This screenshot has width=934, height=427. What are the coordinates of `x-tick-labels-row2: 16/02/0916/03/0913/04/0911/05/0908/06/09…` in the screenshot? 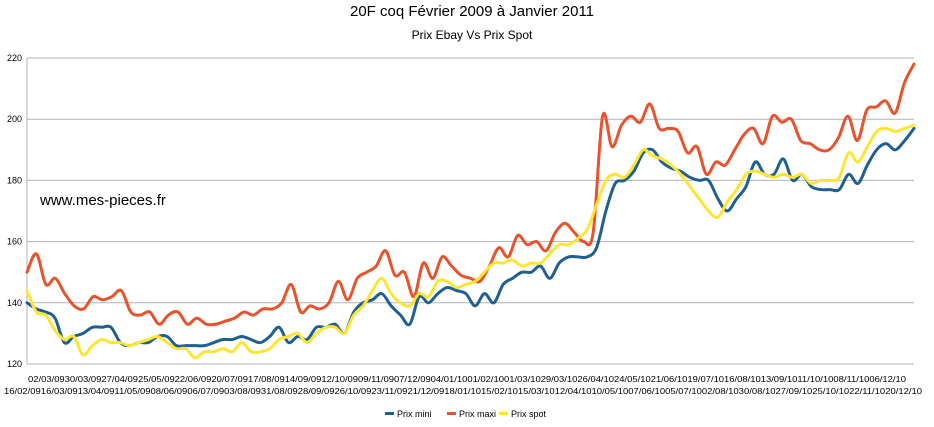 It's located at (463, 391).